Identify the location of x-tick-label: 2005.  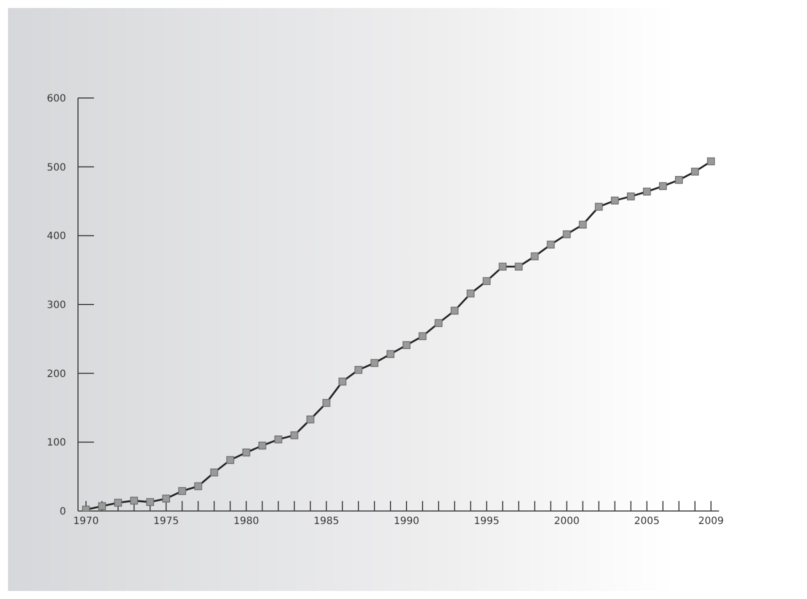
(647, 522).